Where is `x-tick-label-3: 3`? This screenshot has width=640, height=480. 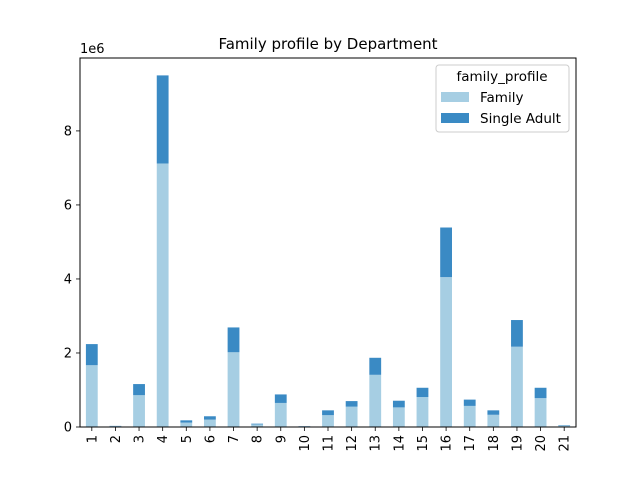 x-tick-label-3: 3 is located at coordinates (140, 439).